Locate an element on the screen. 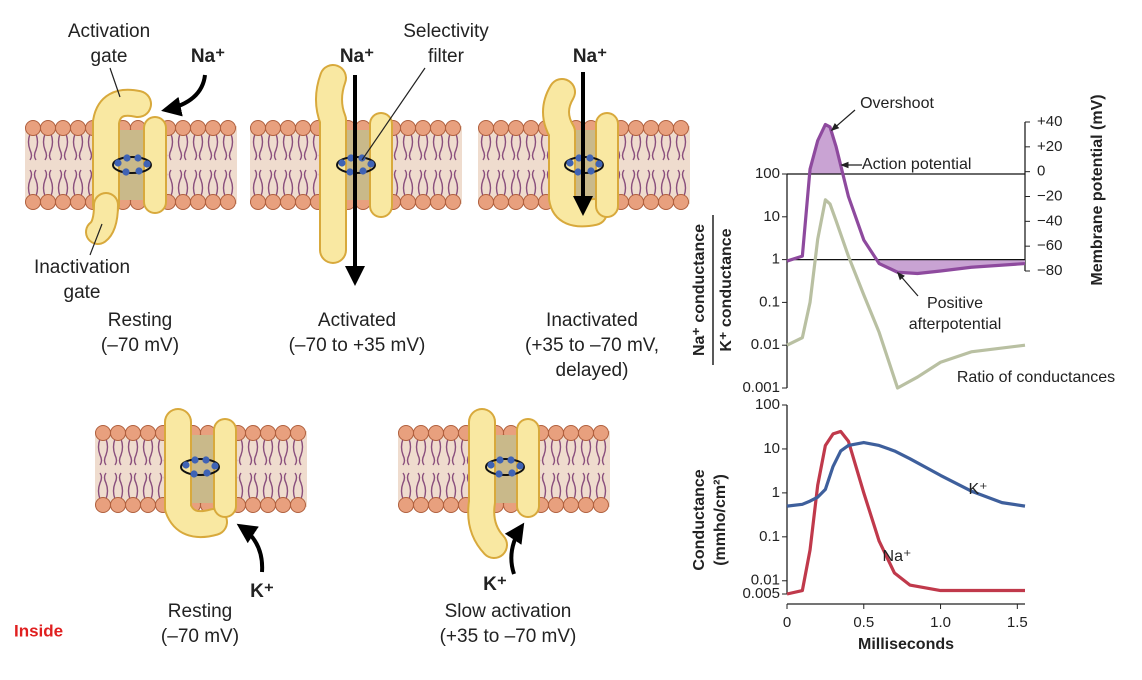 This screenshot has height=680, width=1142. y-axis-title: Conductance is located at coordinates (699, 519).